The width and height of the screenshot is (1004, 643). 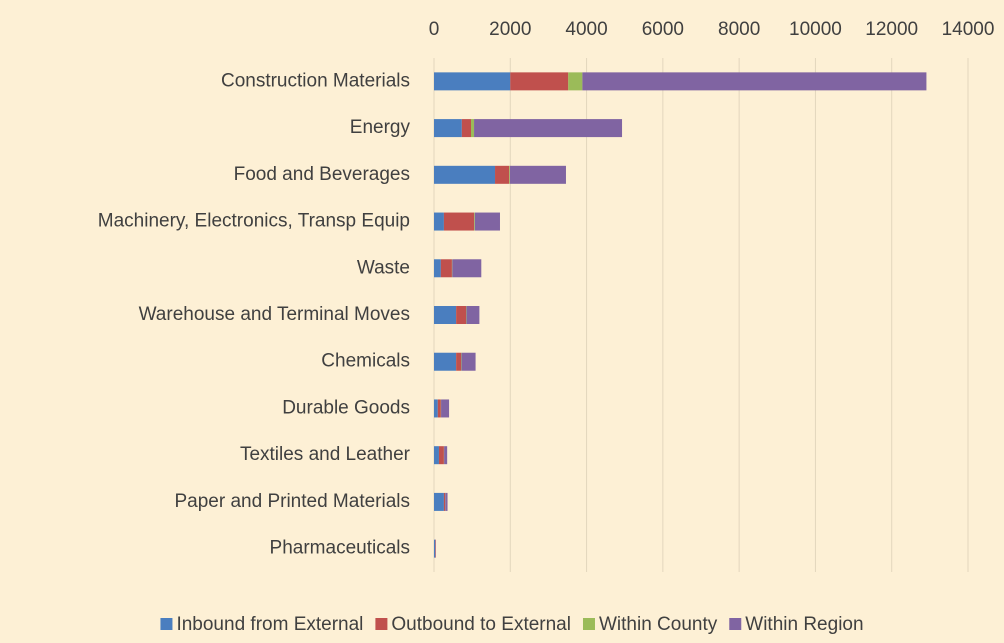 What do you see at coordinates (292, 501) in the screenshot?
I see `y-tick-label: Paper and Printed Materials` at bounding box center [292, 501].